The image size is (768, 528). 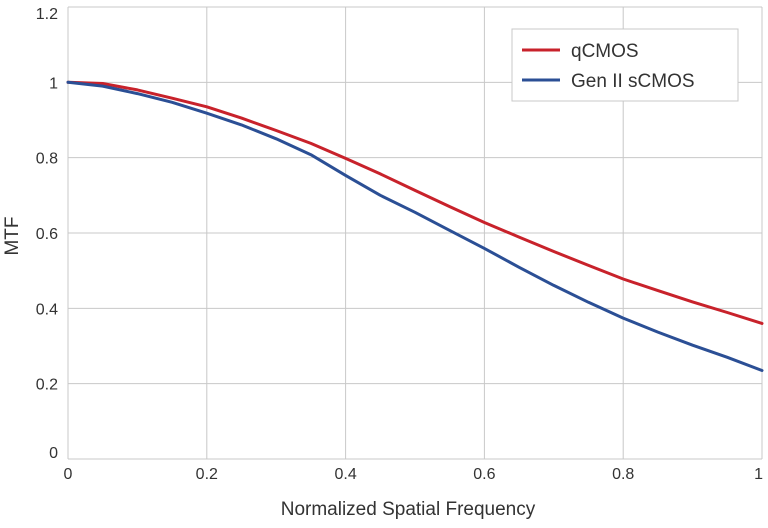 I want to click on y-axis-label: MTF, so click(x=12, y=235).